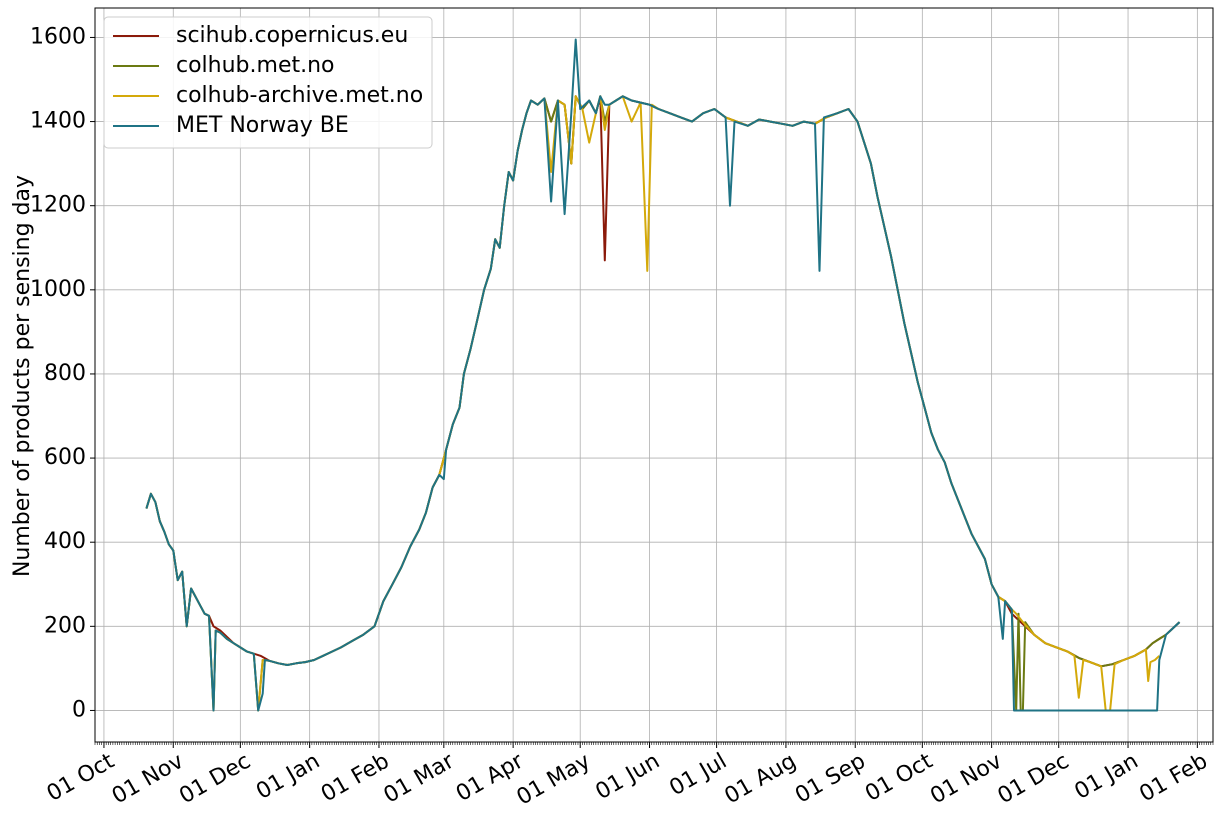 This screenshot has height=813, width=1217. Describe the element at coordinates (698, 775) in the screenshot. I see `x-tick-label: 01 Jul` at that location.